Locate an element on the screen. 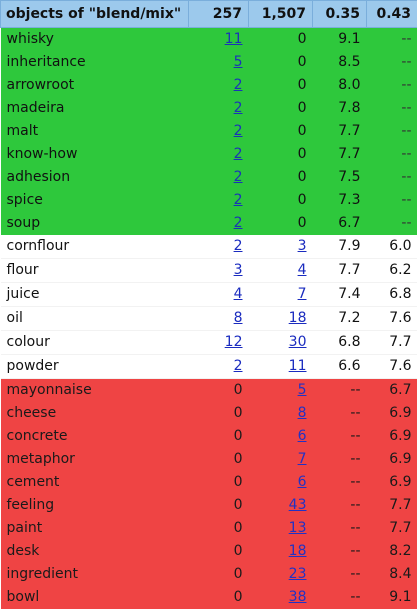  row-score-2: 7.7 is located at coordinates (392, 528).